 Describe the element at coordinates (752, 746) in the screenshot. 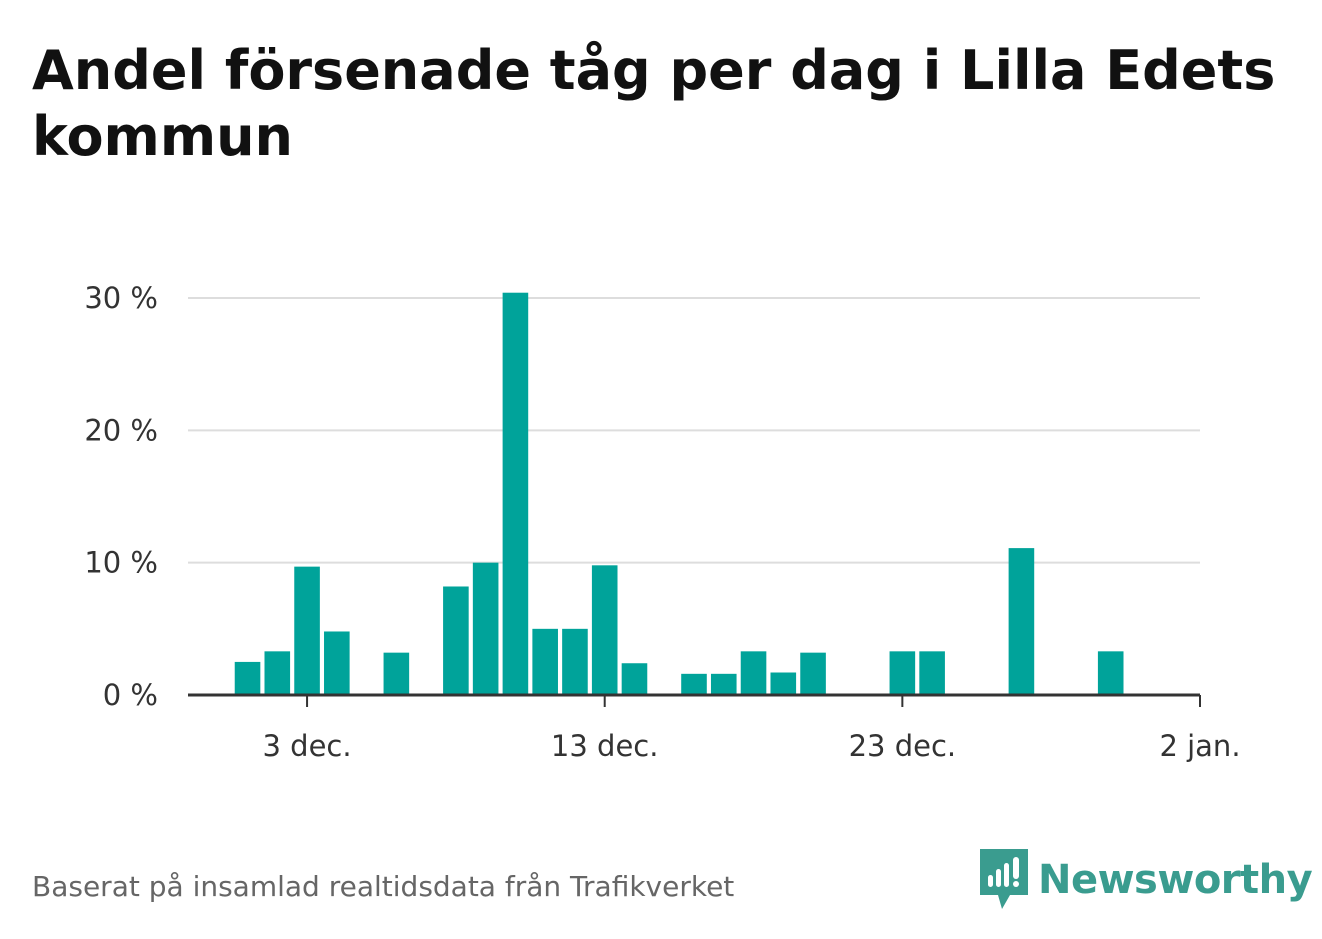

I see `x-axis-labels: 3 dec. 13 dec. 23 dec. 2 jan.` at that location.